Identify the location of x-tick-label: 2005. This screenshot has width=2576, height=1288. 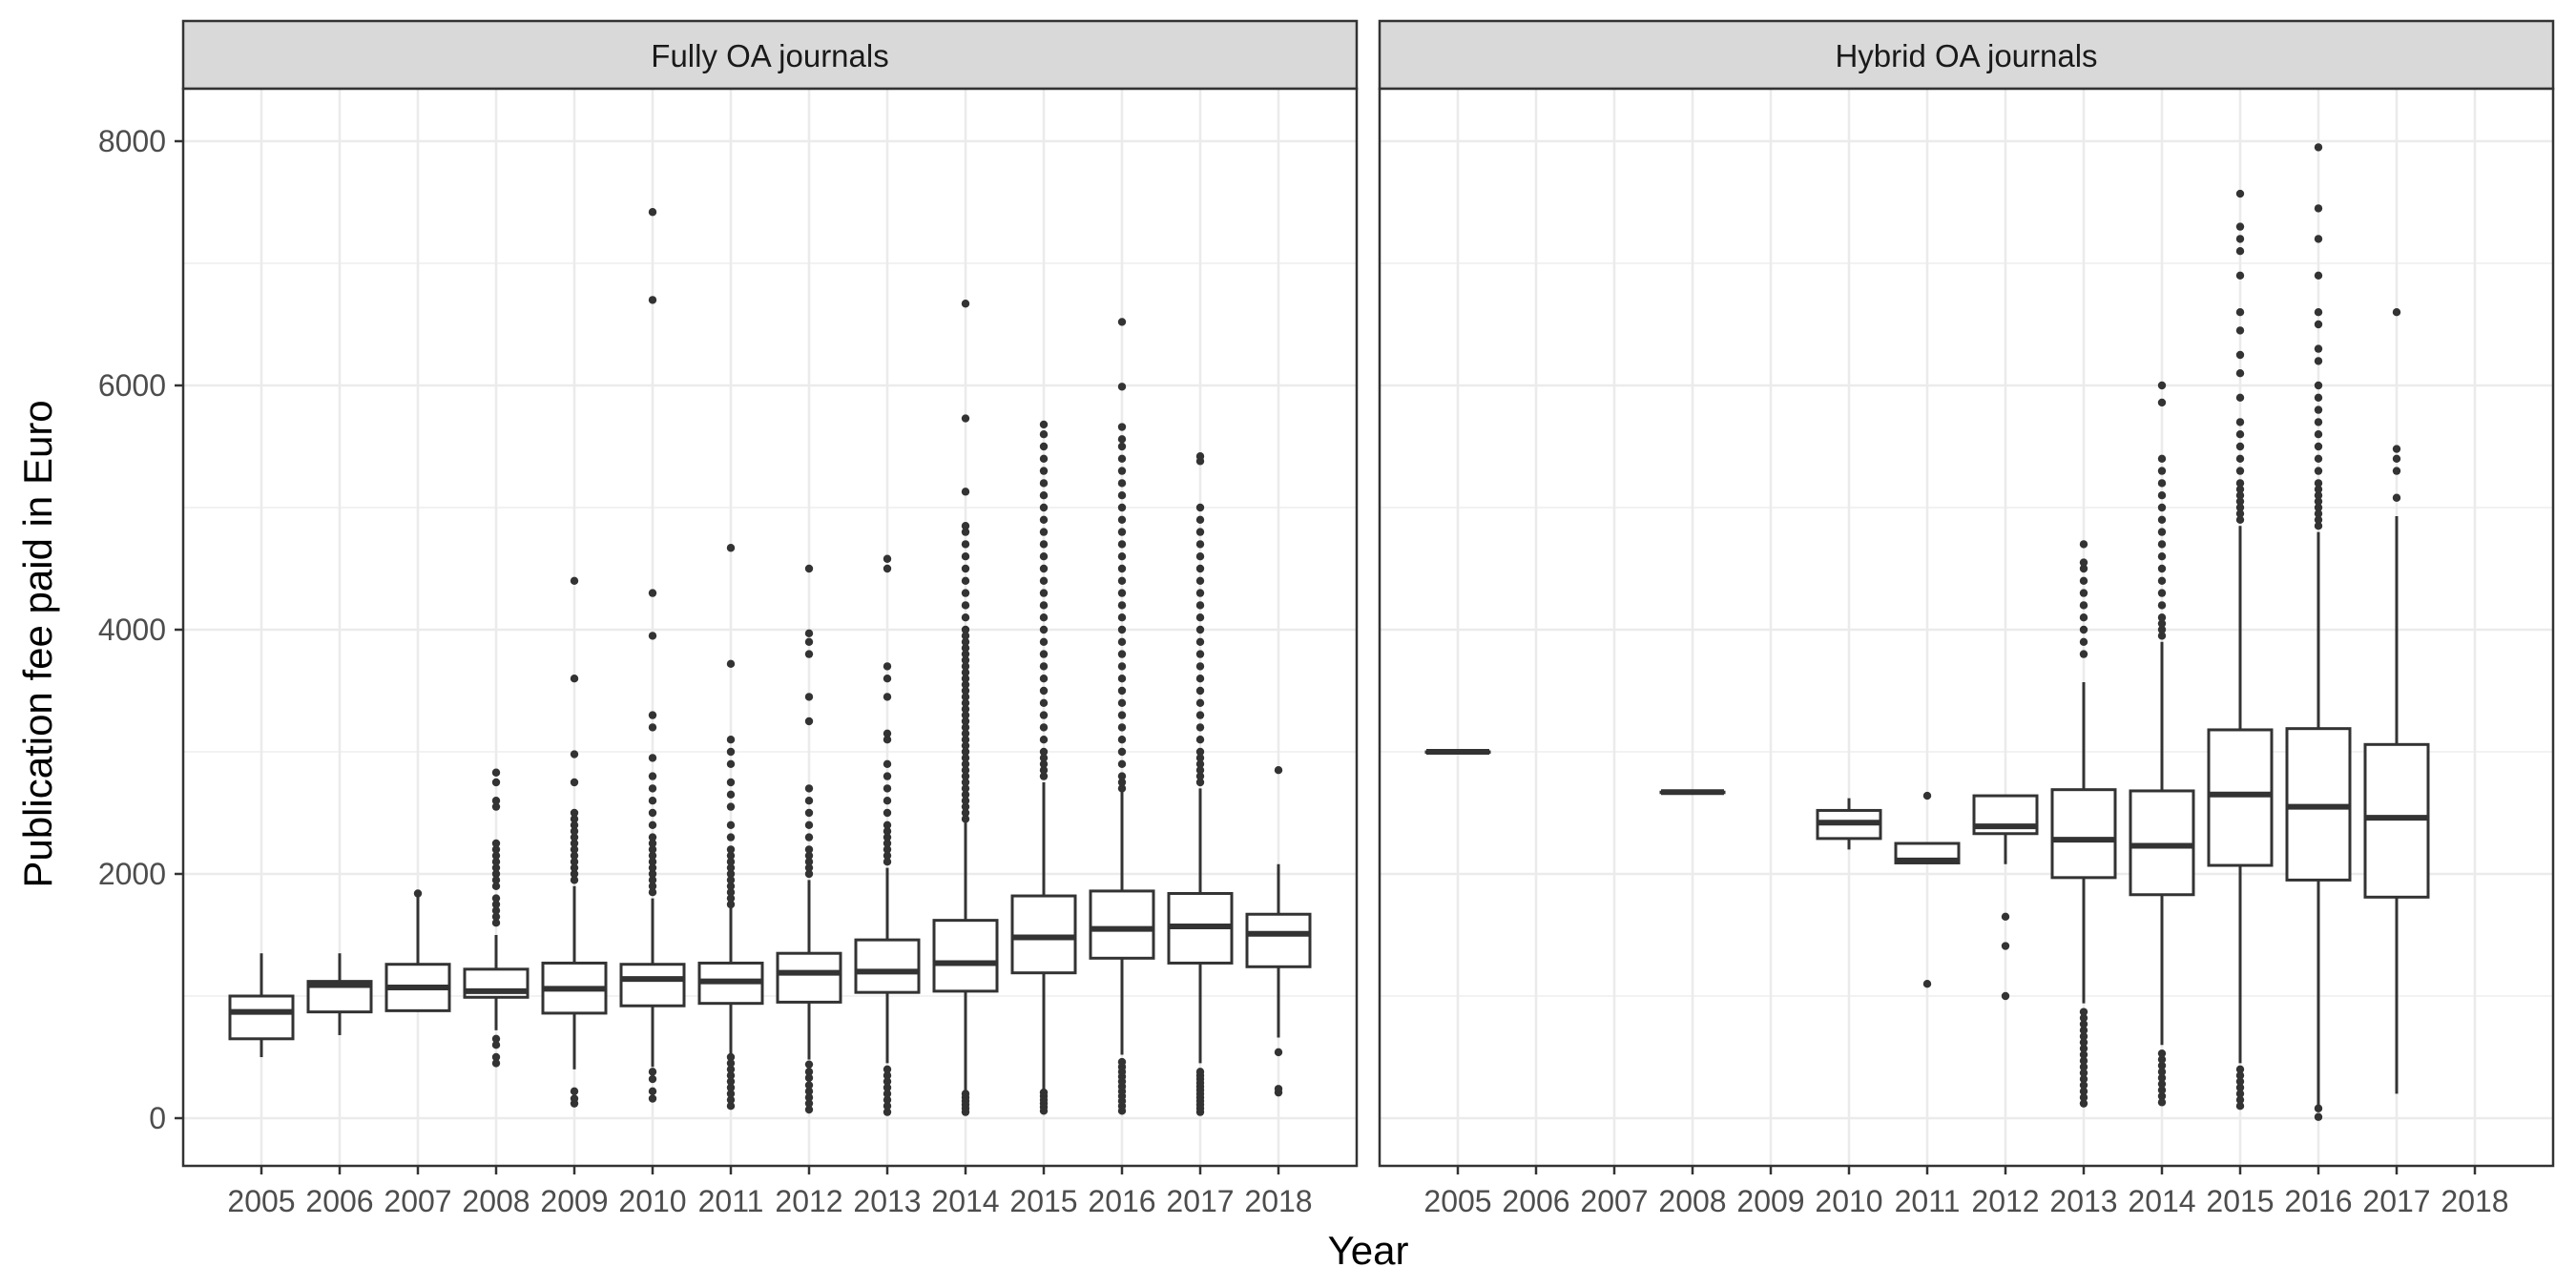
(1457, 1201).